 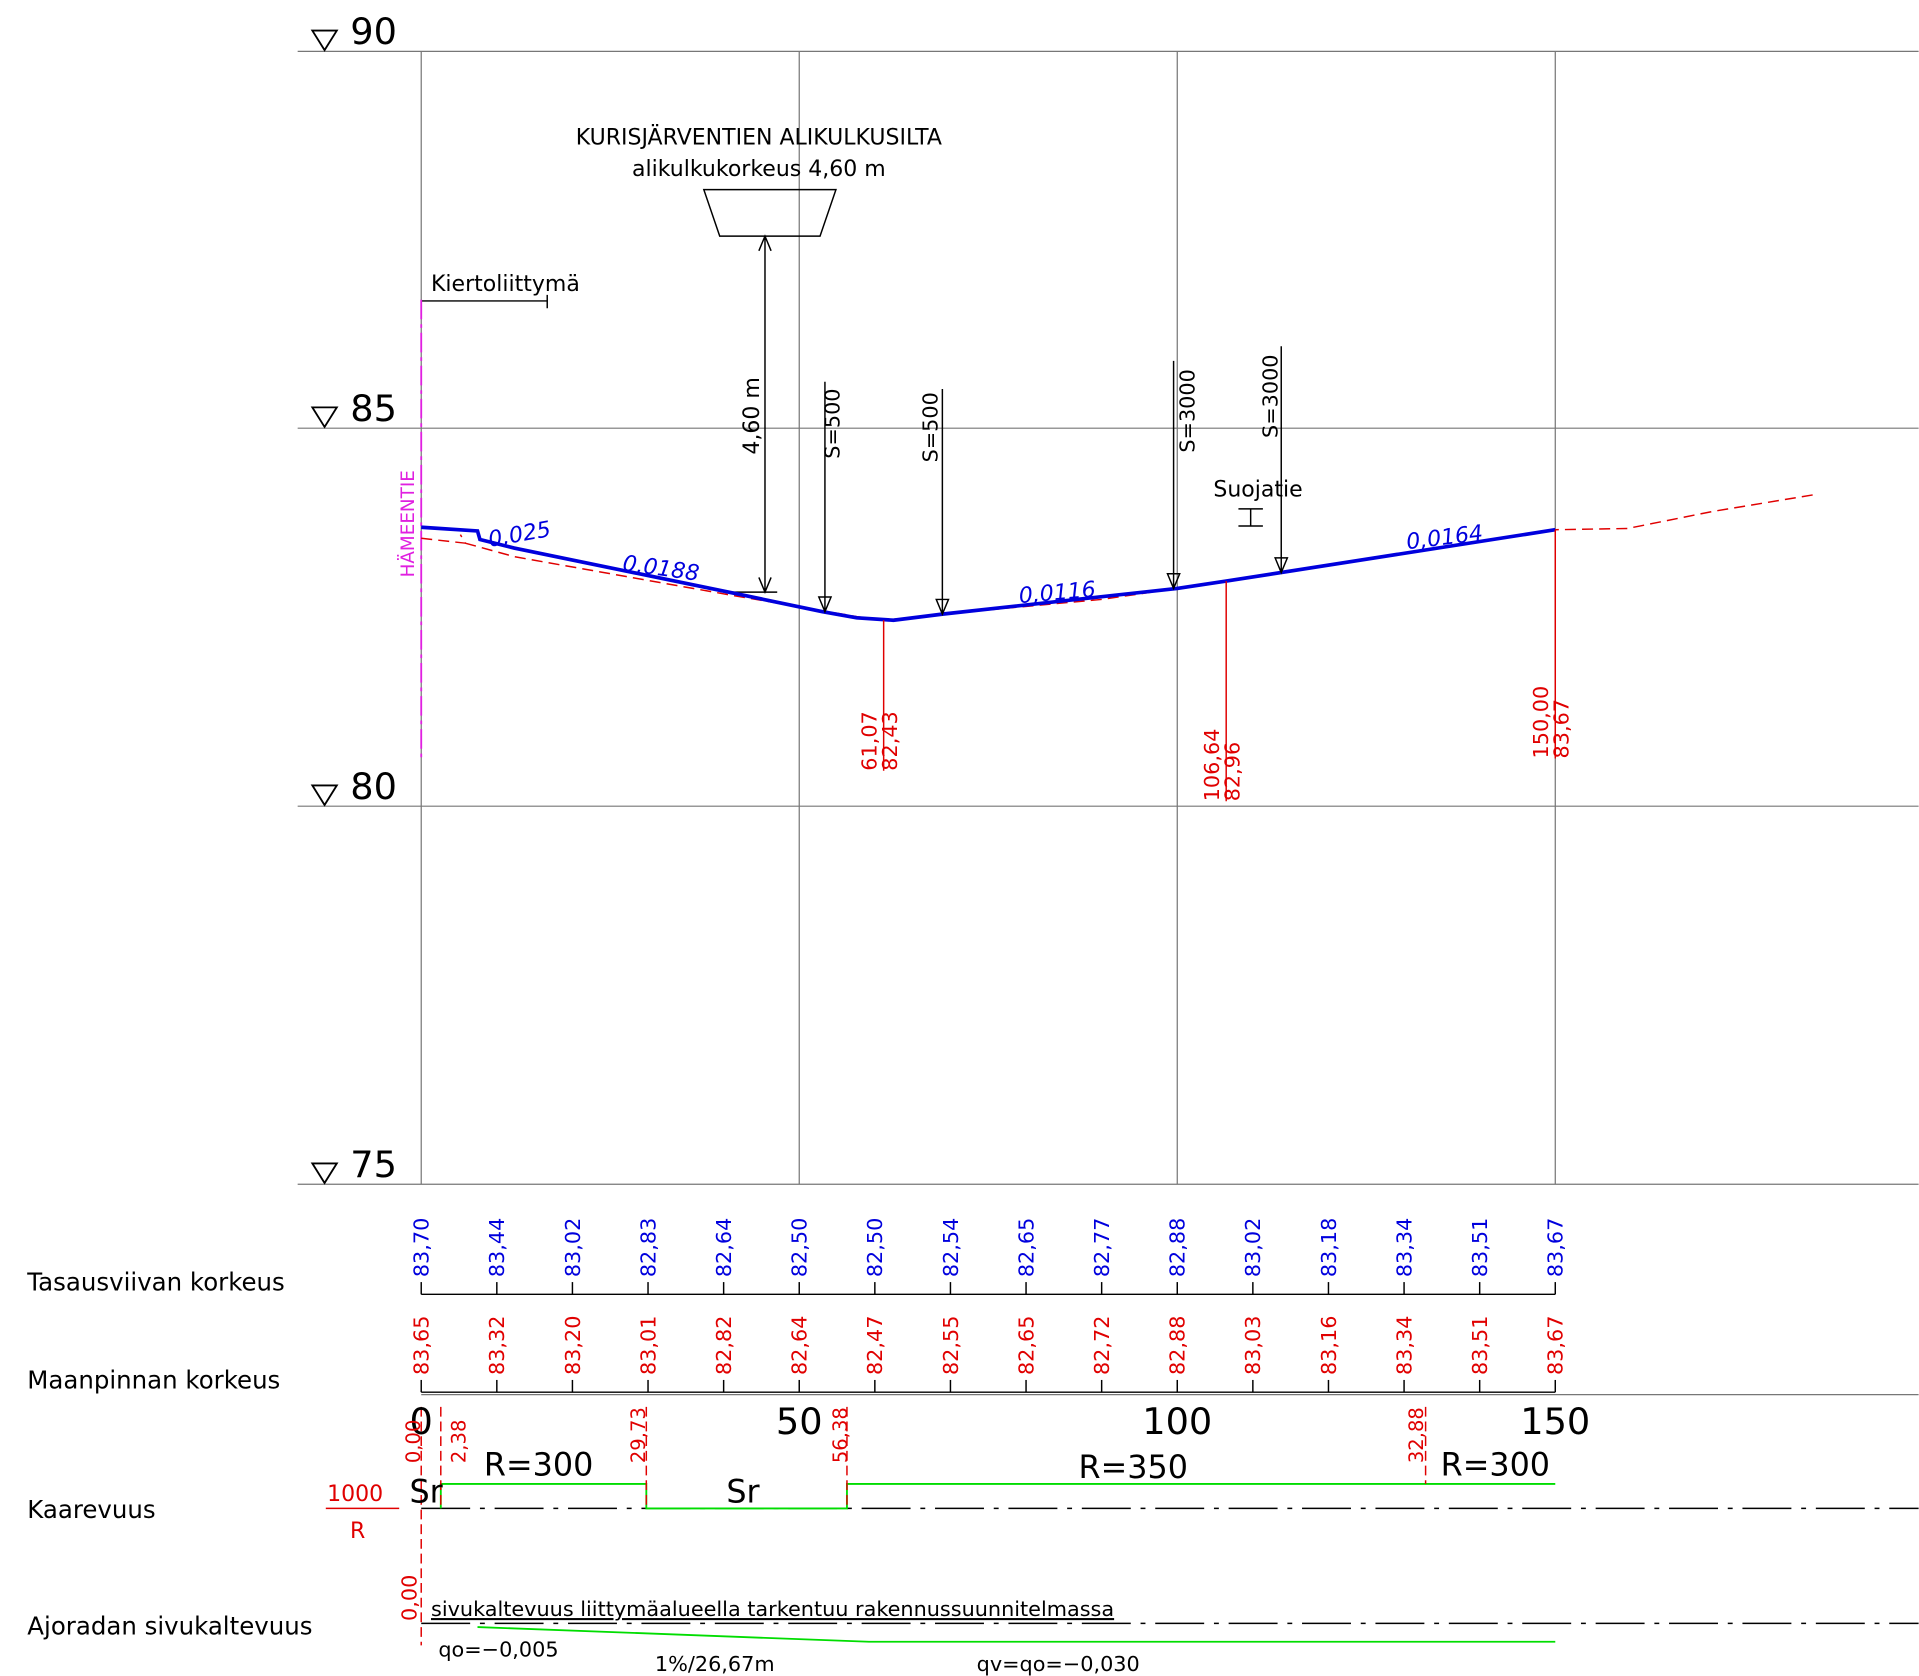 What do you see at coordinates (1250, 517) in the screenshot?
I see `crossing-symbol` at bounding box center [1250, 517].